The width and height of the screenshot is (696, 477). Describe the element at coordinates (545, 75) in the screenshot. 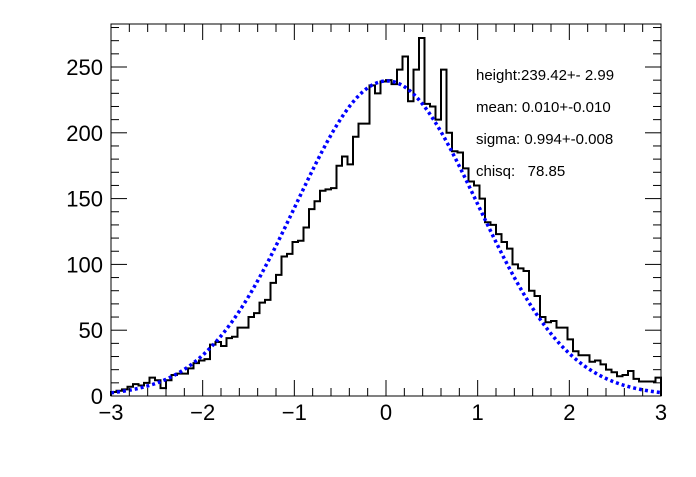

I see `fit-height-label: height:239.42+- 2.99` at that location.